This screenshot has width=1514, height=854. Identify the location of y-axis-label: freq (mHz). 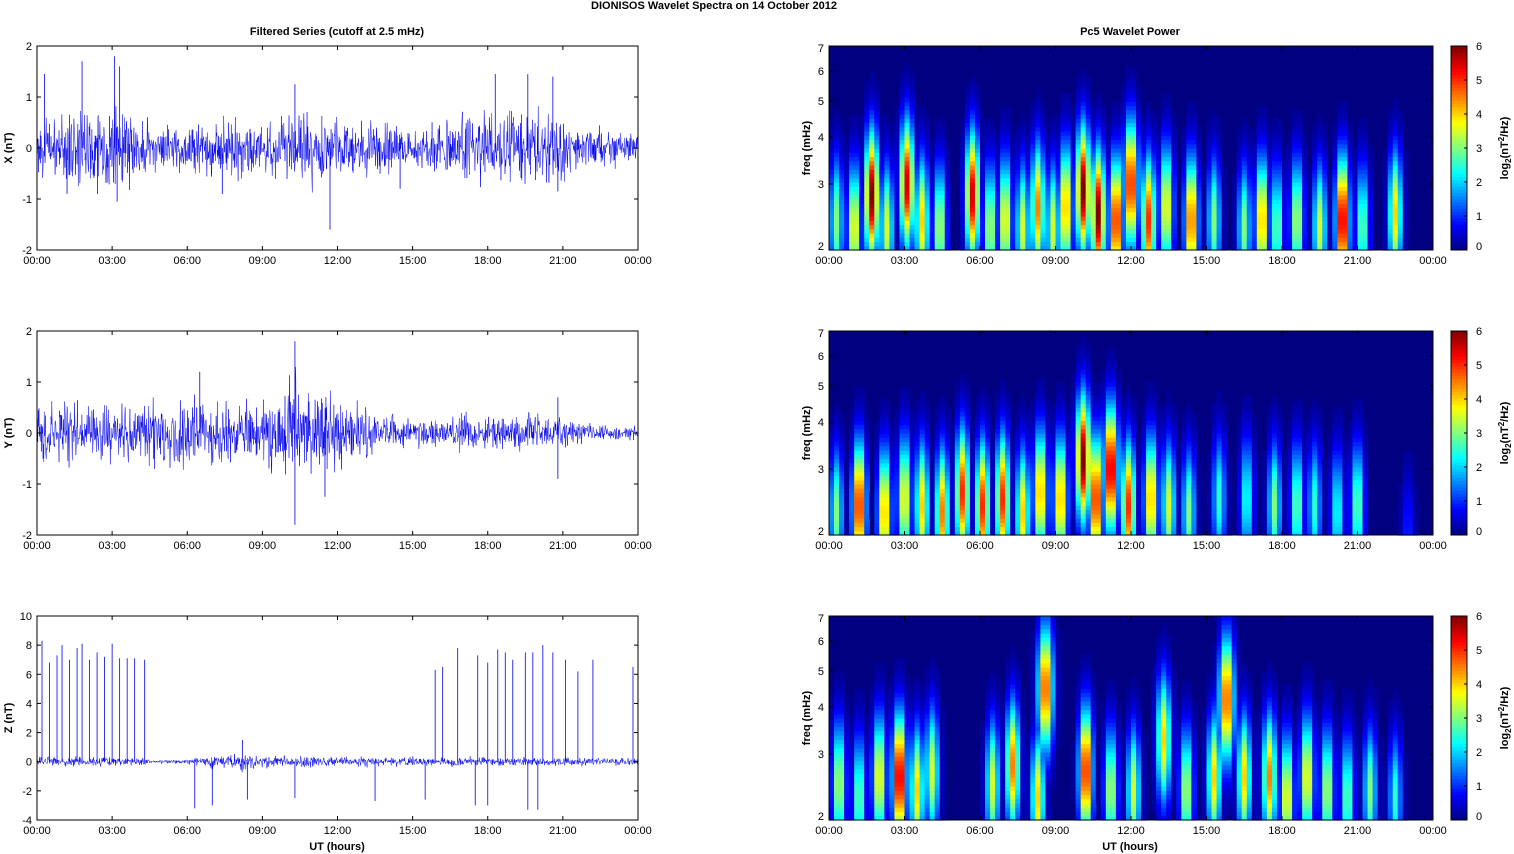
(807, 147).